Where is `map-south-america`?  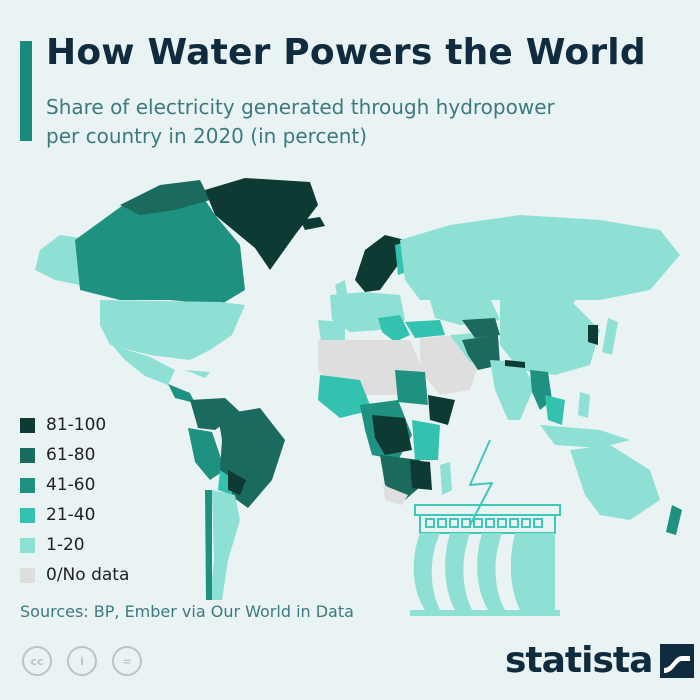 map-south-america is located at coordinates (236, 499).